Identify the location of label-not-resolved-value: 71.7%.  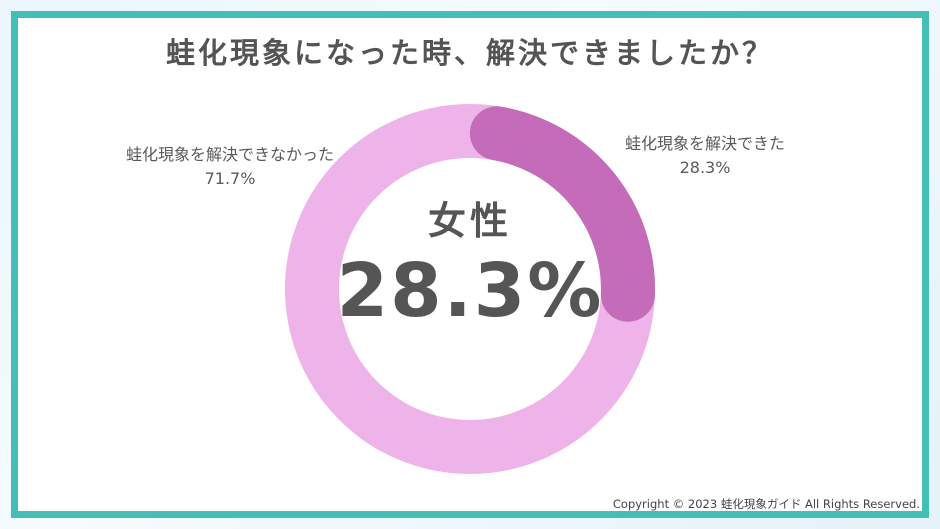
(230, 178).